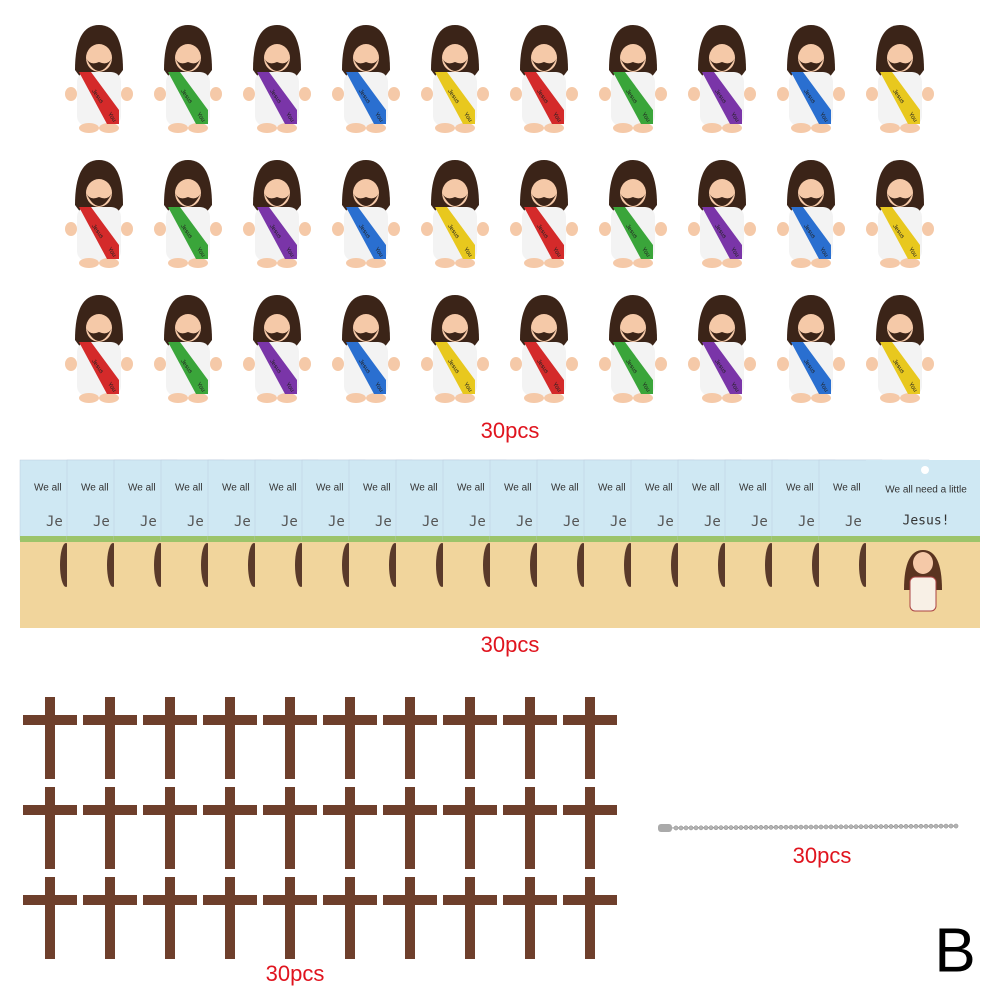  I want to click on crosses-count: 30pcs, so click(295, 973).